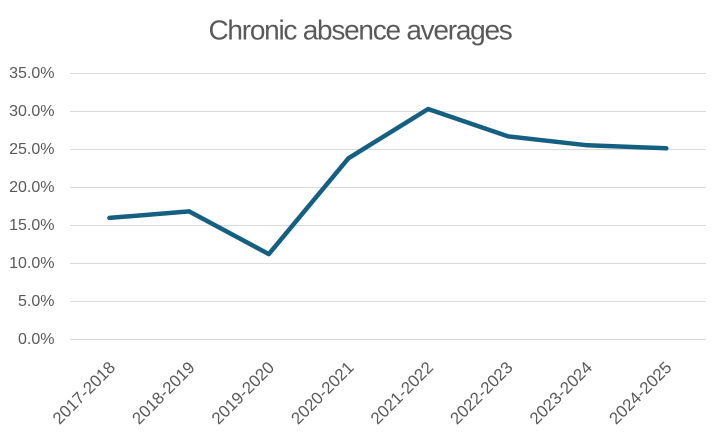 The height and width of the screenshot is (432, 720). What do you see at coordinates (31, 73) in the screenshot?
I see `svg-text: 35.0%` at bounding box center [31, 73].